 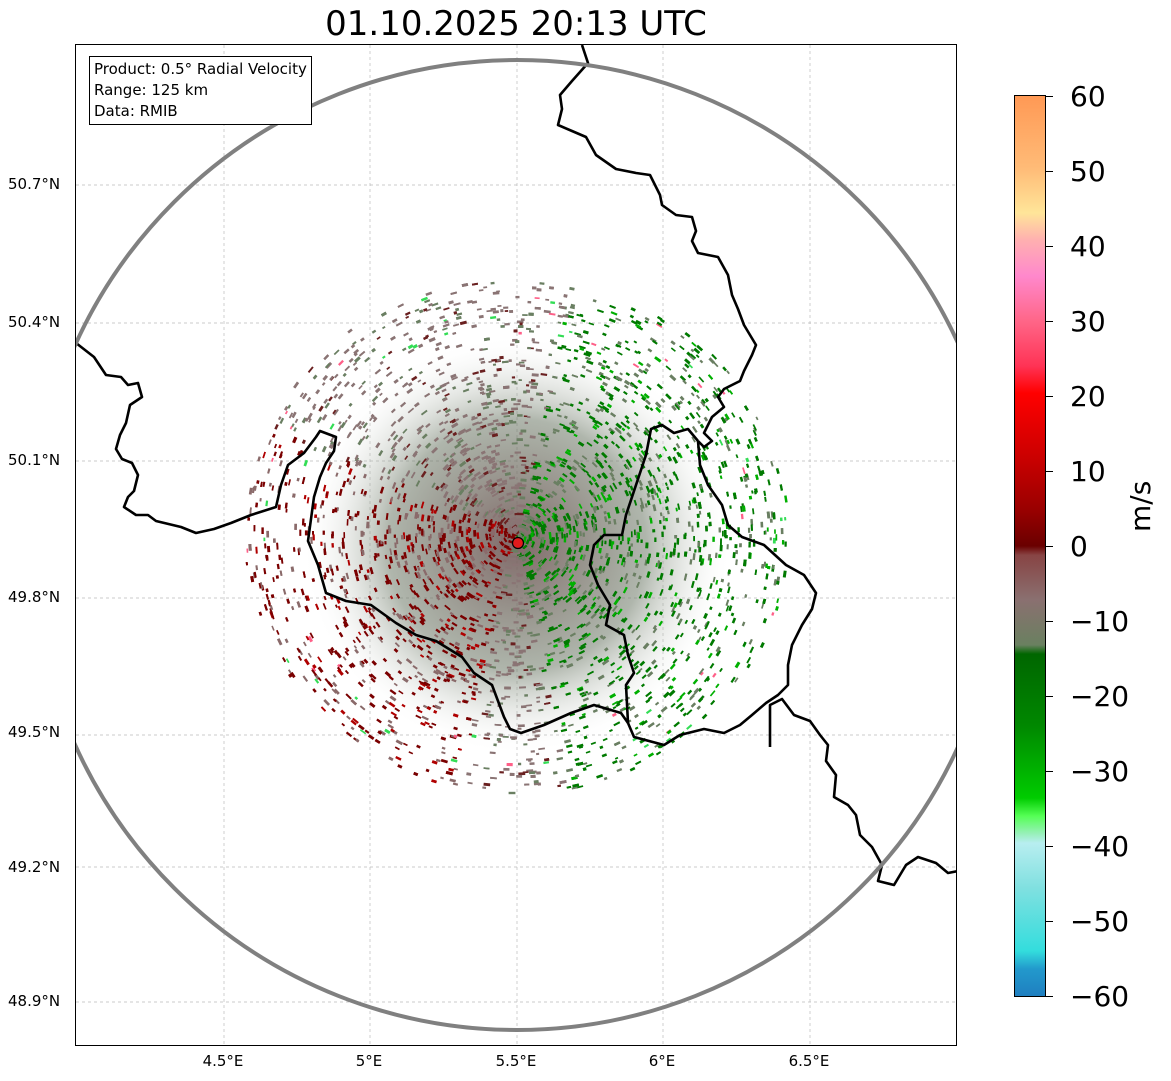 I want to click on lon-label: 4.5°E, so click(x=223, y=1061).